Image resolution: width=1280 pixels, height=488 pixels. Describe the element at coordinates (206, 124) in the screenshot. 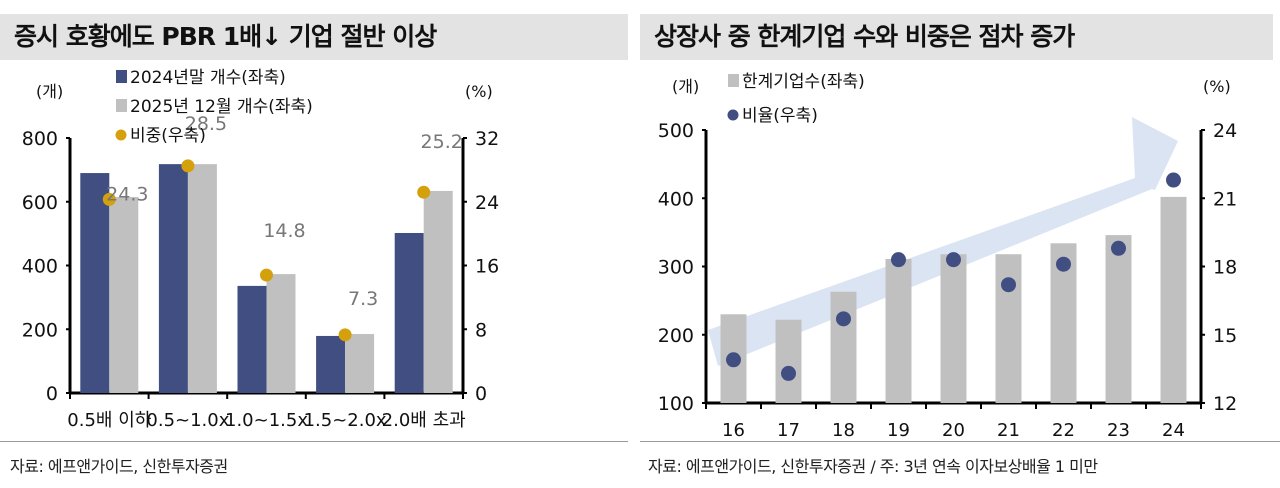

I see `data-label: 28.5` at that location.